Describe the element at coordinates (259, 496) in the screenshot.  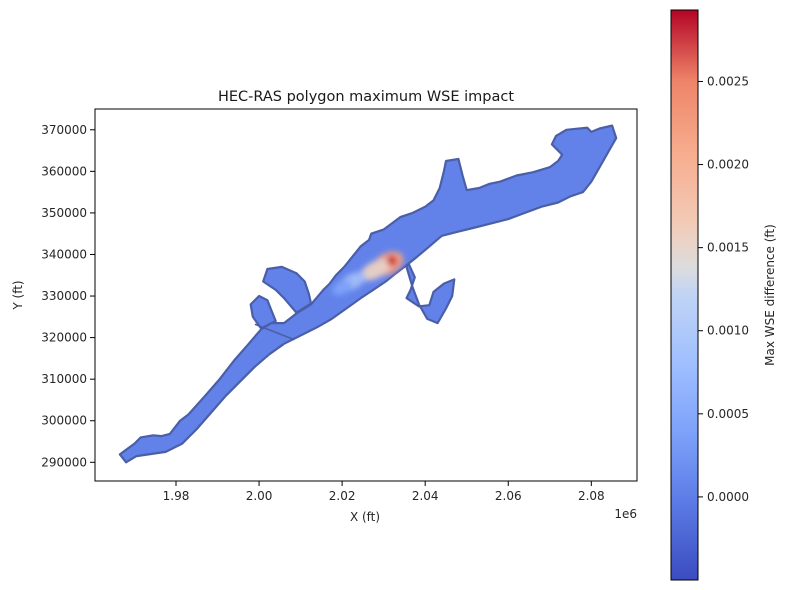
I see `x-tick-label: 2.00` at that location.